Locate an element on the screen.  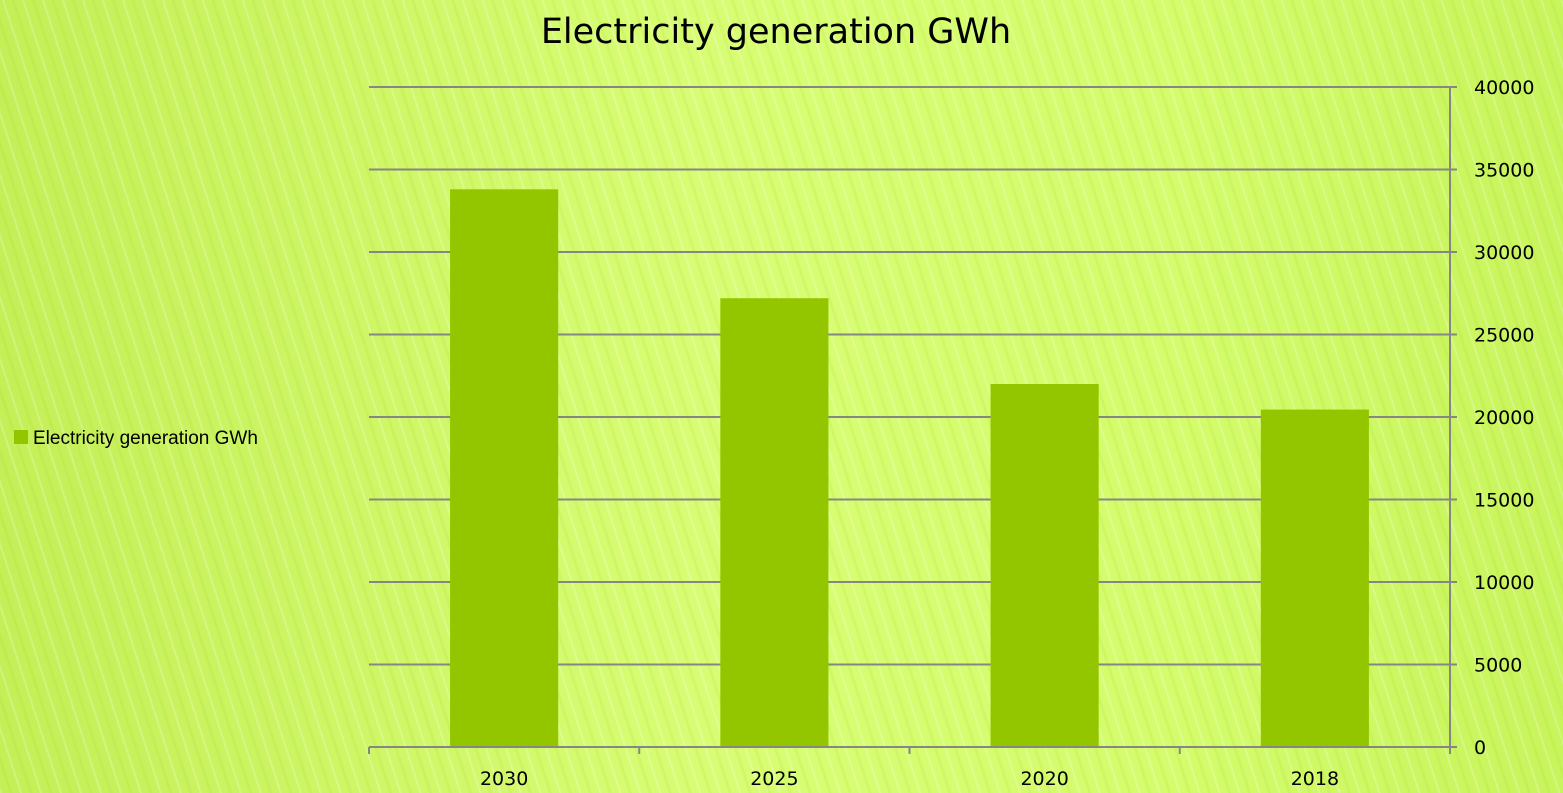
y-tick-labels: 0 5000 10000 15000 20000 25000 30000 35000 40000 is located at coordinates (1504, 418).